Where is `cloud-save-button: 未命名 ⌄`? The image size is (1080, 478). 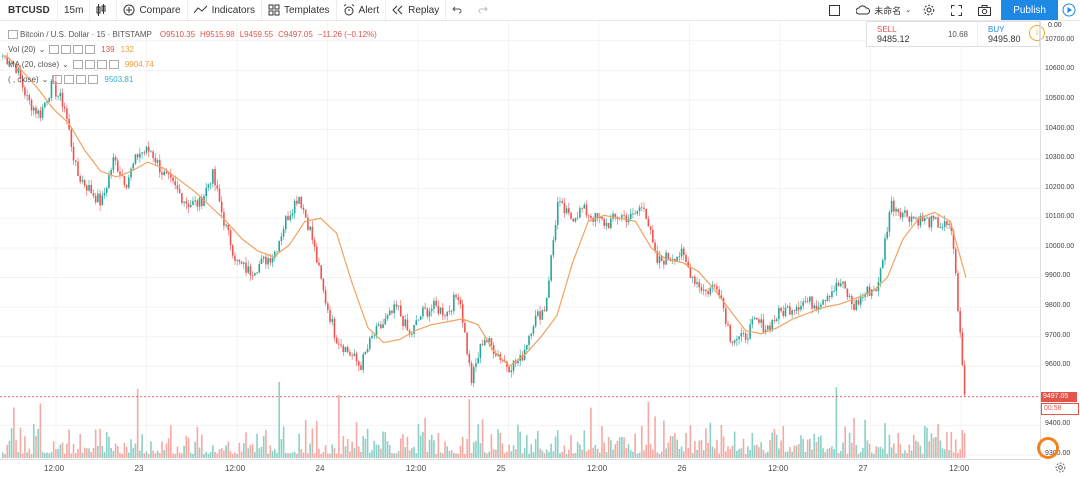
cloud-save-button: 未命名 ⌄ is located at coordinates (883, 10).